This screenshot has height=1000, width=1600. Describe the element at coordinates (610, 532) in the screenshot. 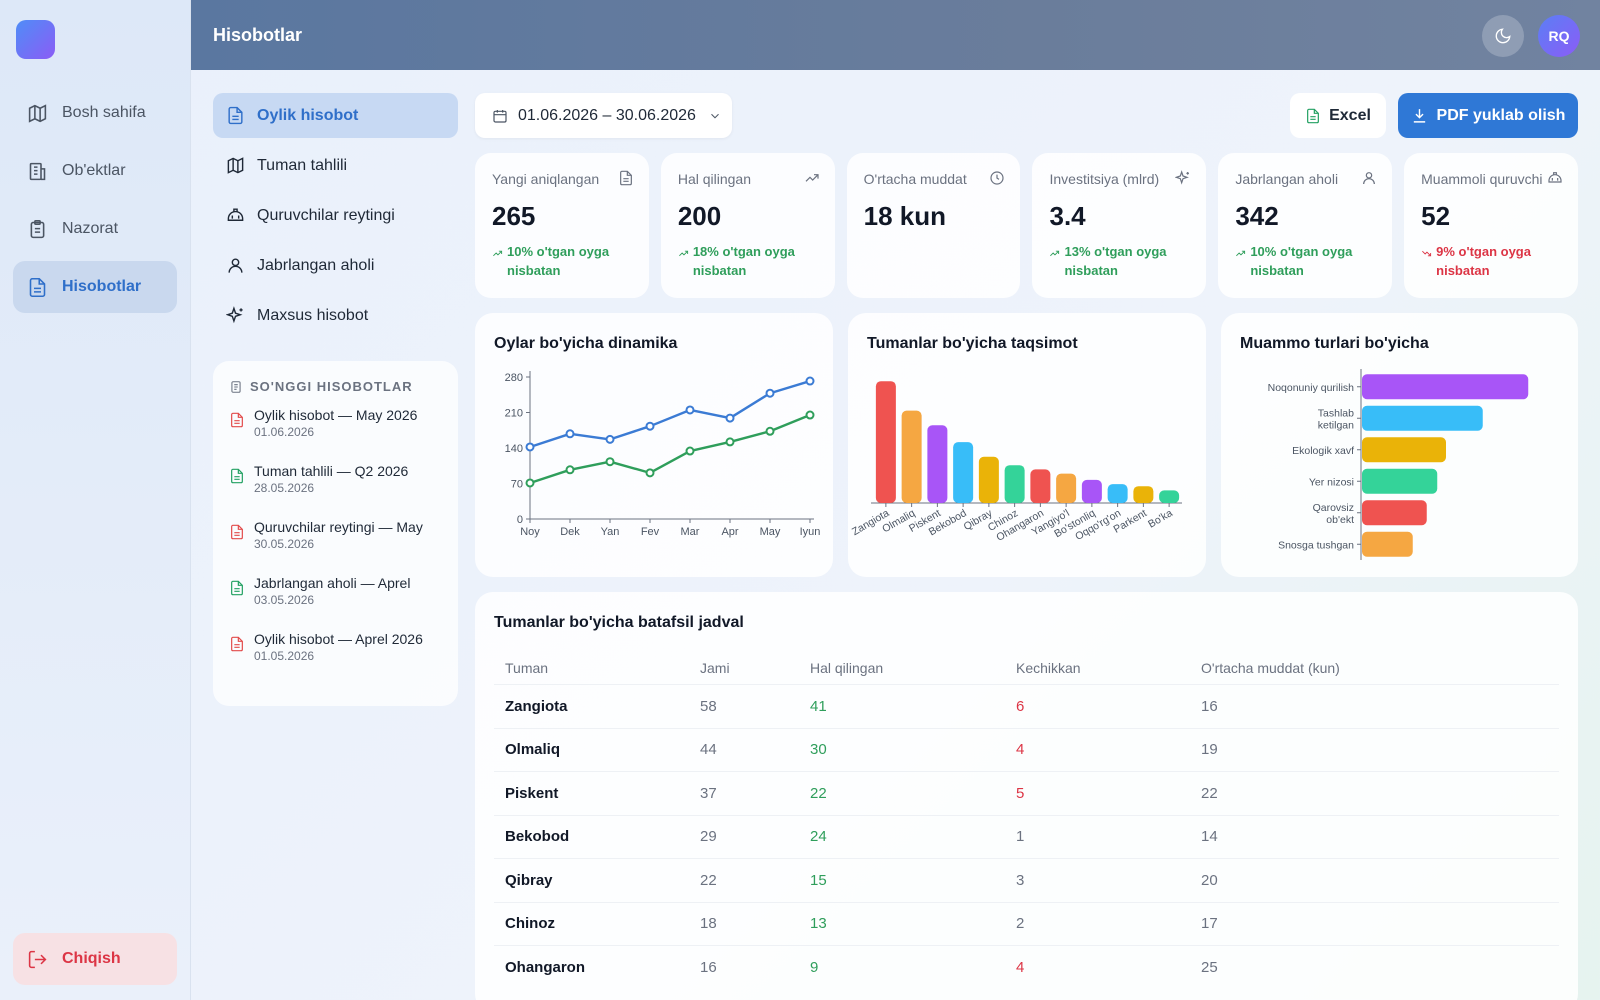

I see `x-tick-label: Yan` at that location.